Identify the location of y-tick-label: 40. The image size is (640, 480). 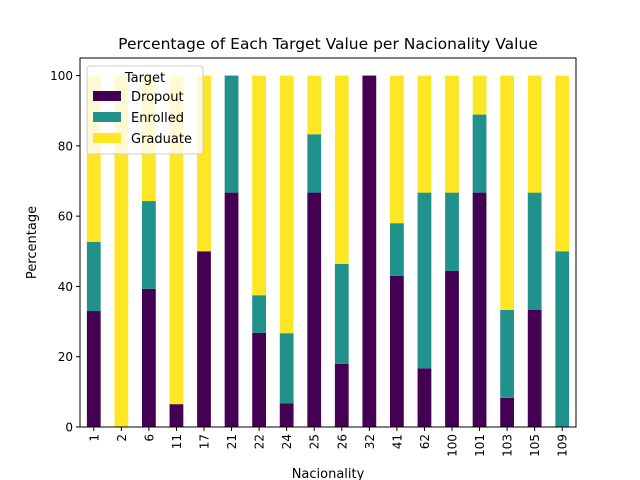
(65, 287).